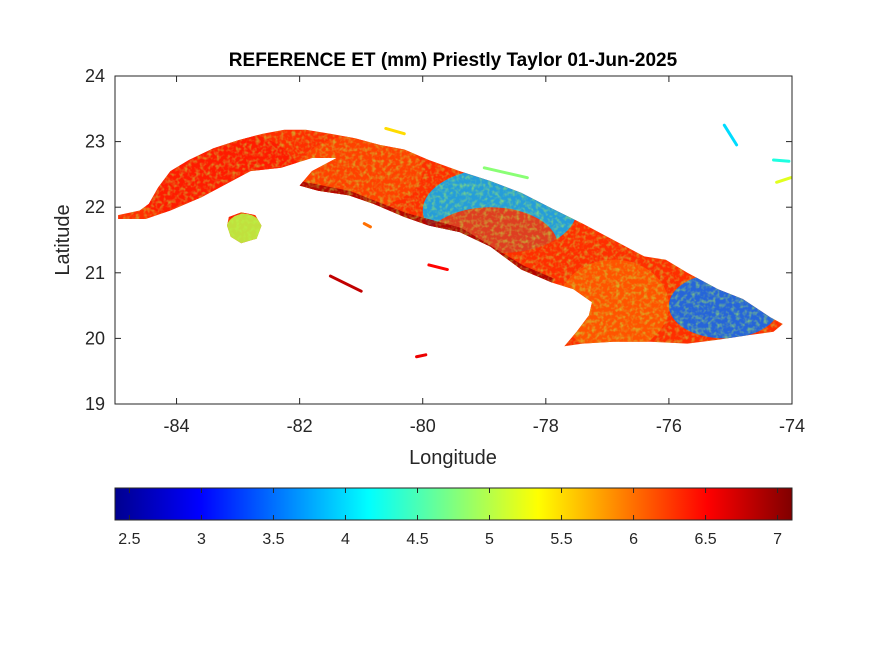  I want to click on y-tick-label: 22, so click(95, 207).